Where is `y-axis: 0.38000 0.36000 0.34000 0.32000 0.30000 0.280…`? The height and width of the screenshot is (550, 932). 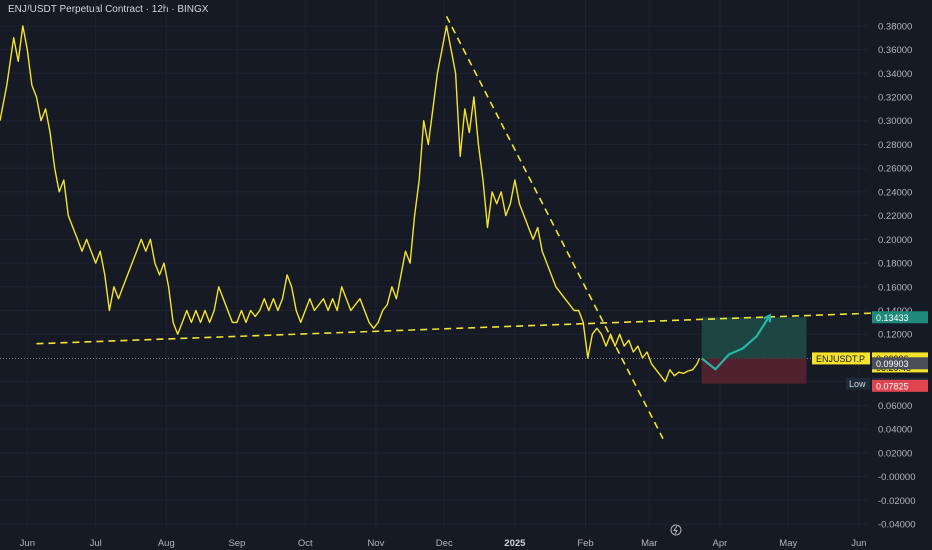 y-axis: 0.38000 0.36000 0.34000 0.32000 0.30000 0.280… is located at coordinates (897, 275).